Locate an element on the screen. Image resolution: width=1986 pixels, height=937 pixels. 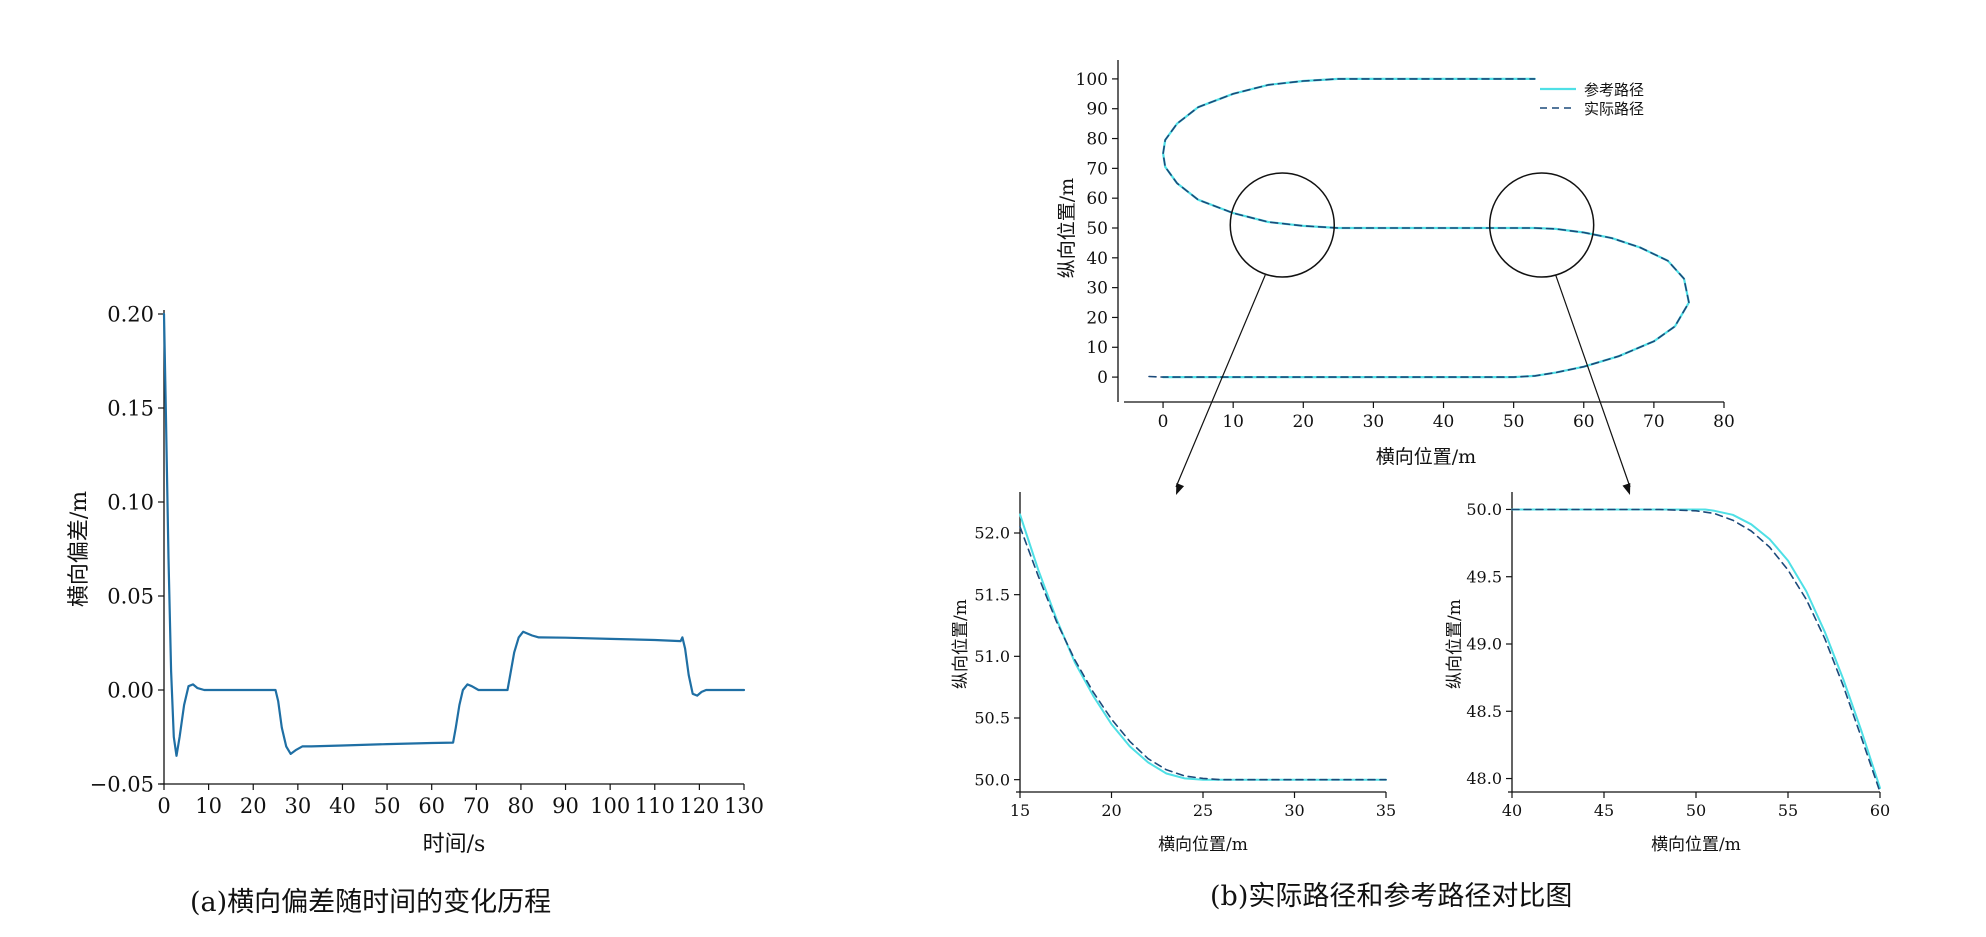
actual-path-line-b-main is located at coordinates (1419, 228).